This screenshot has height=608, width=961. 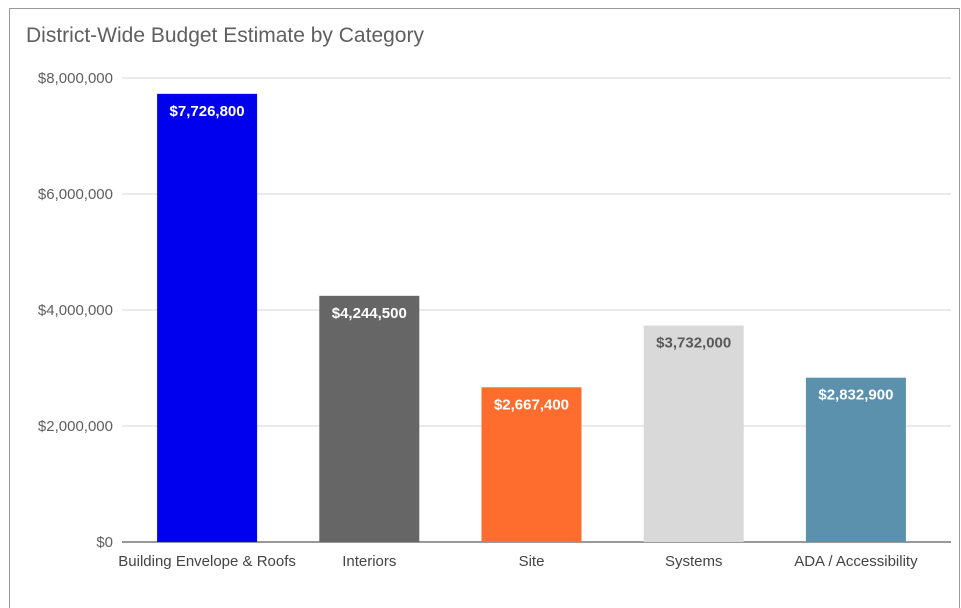 What do you see at coordinates (693, 343) in the screenshot?
I see `data-label-3: $3,732,000` at bounding box center [693, 343].